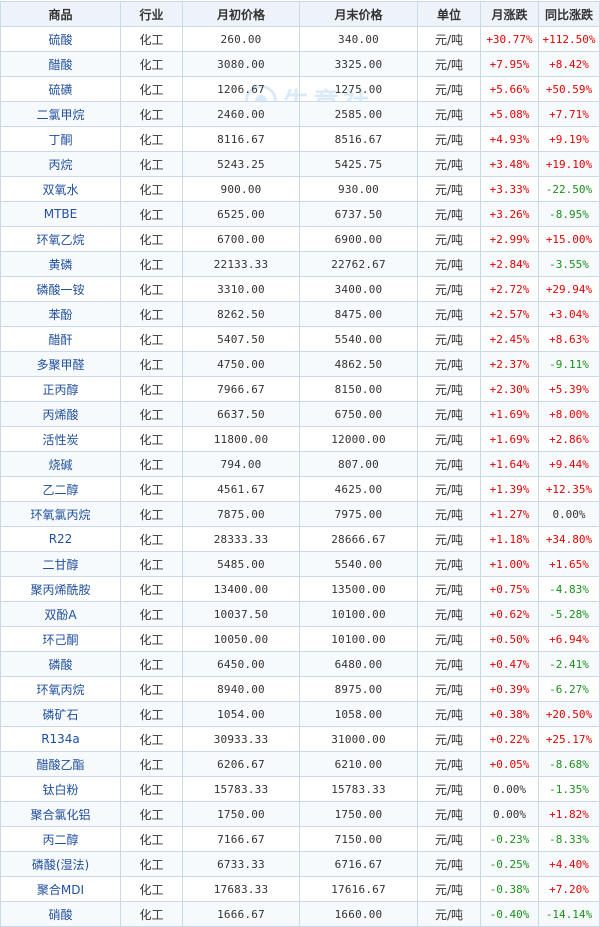  Describe the element at coordinates (241, 389) in the screenshot. I see `start-price-cell: 7966.67` at that location.